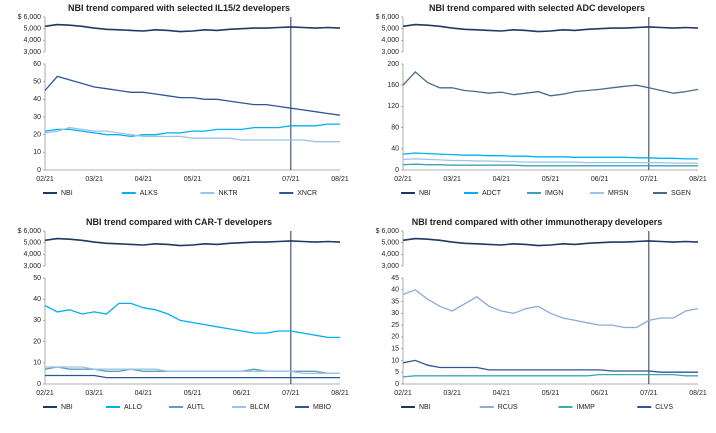 The width and height of the screenshot is (716, 433). I want to click on chart-title: NBI trend compared with CAR-T developers, so click(179, 222).